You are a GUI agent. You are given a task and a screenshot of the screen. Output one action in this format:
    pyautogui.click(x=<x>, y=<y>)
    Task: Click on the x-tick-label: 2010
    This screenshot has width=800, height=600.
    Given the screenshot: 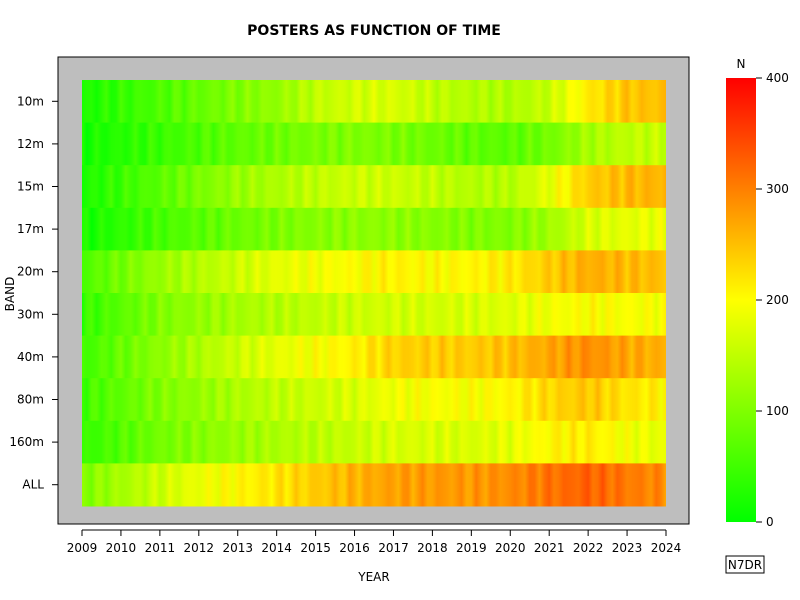 What is the action you would take?
    pyautogui.click(x=121, y=548)
    